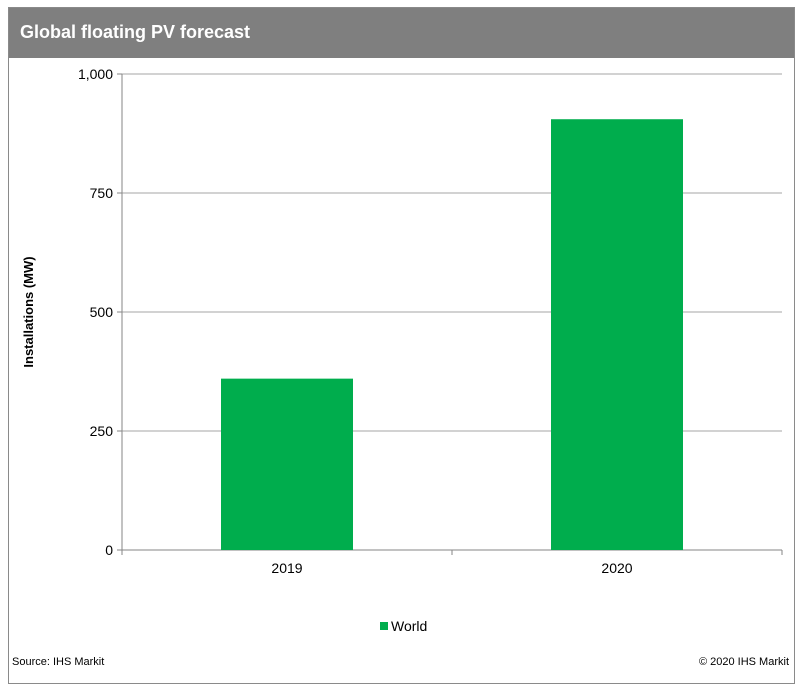 The height and width of the screenshot is (691, 803). Describe the element at coordinates (95, 74) in the screenshot. I see `y-tick-label: 1,000` at that location.